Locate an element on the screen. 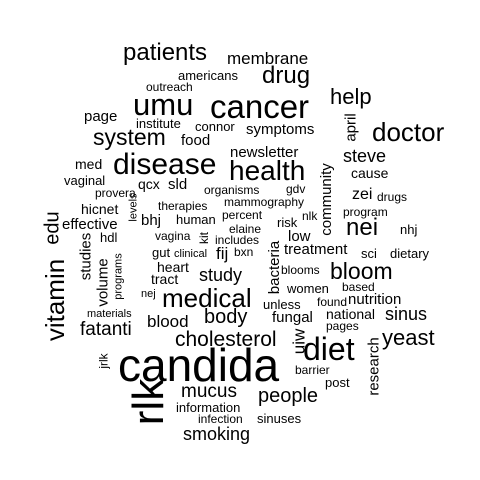 The image size is (480, 480). word-studies: studies is located at coordinates (86, 256).